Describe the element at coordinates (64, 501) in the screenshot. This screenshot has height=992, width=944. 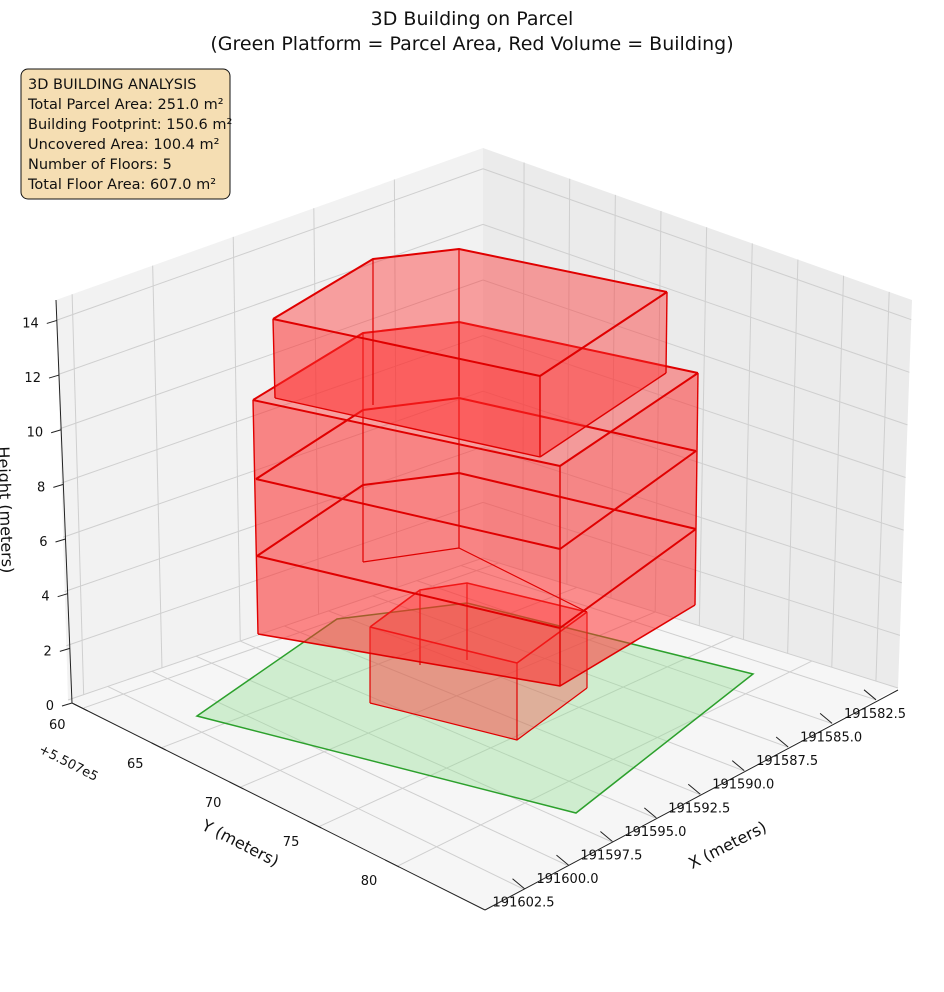
I see `z-axis-line` at that location.